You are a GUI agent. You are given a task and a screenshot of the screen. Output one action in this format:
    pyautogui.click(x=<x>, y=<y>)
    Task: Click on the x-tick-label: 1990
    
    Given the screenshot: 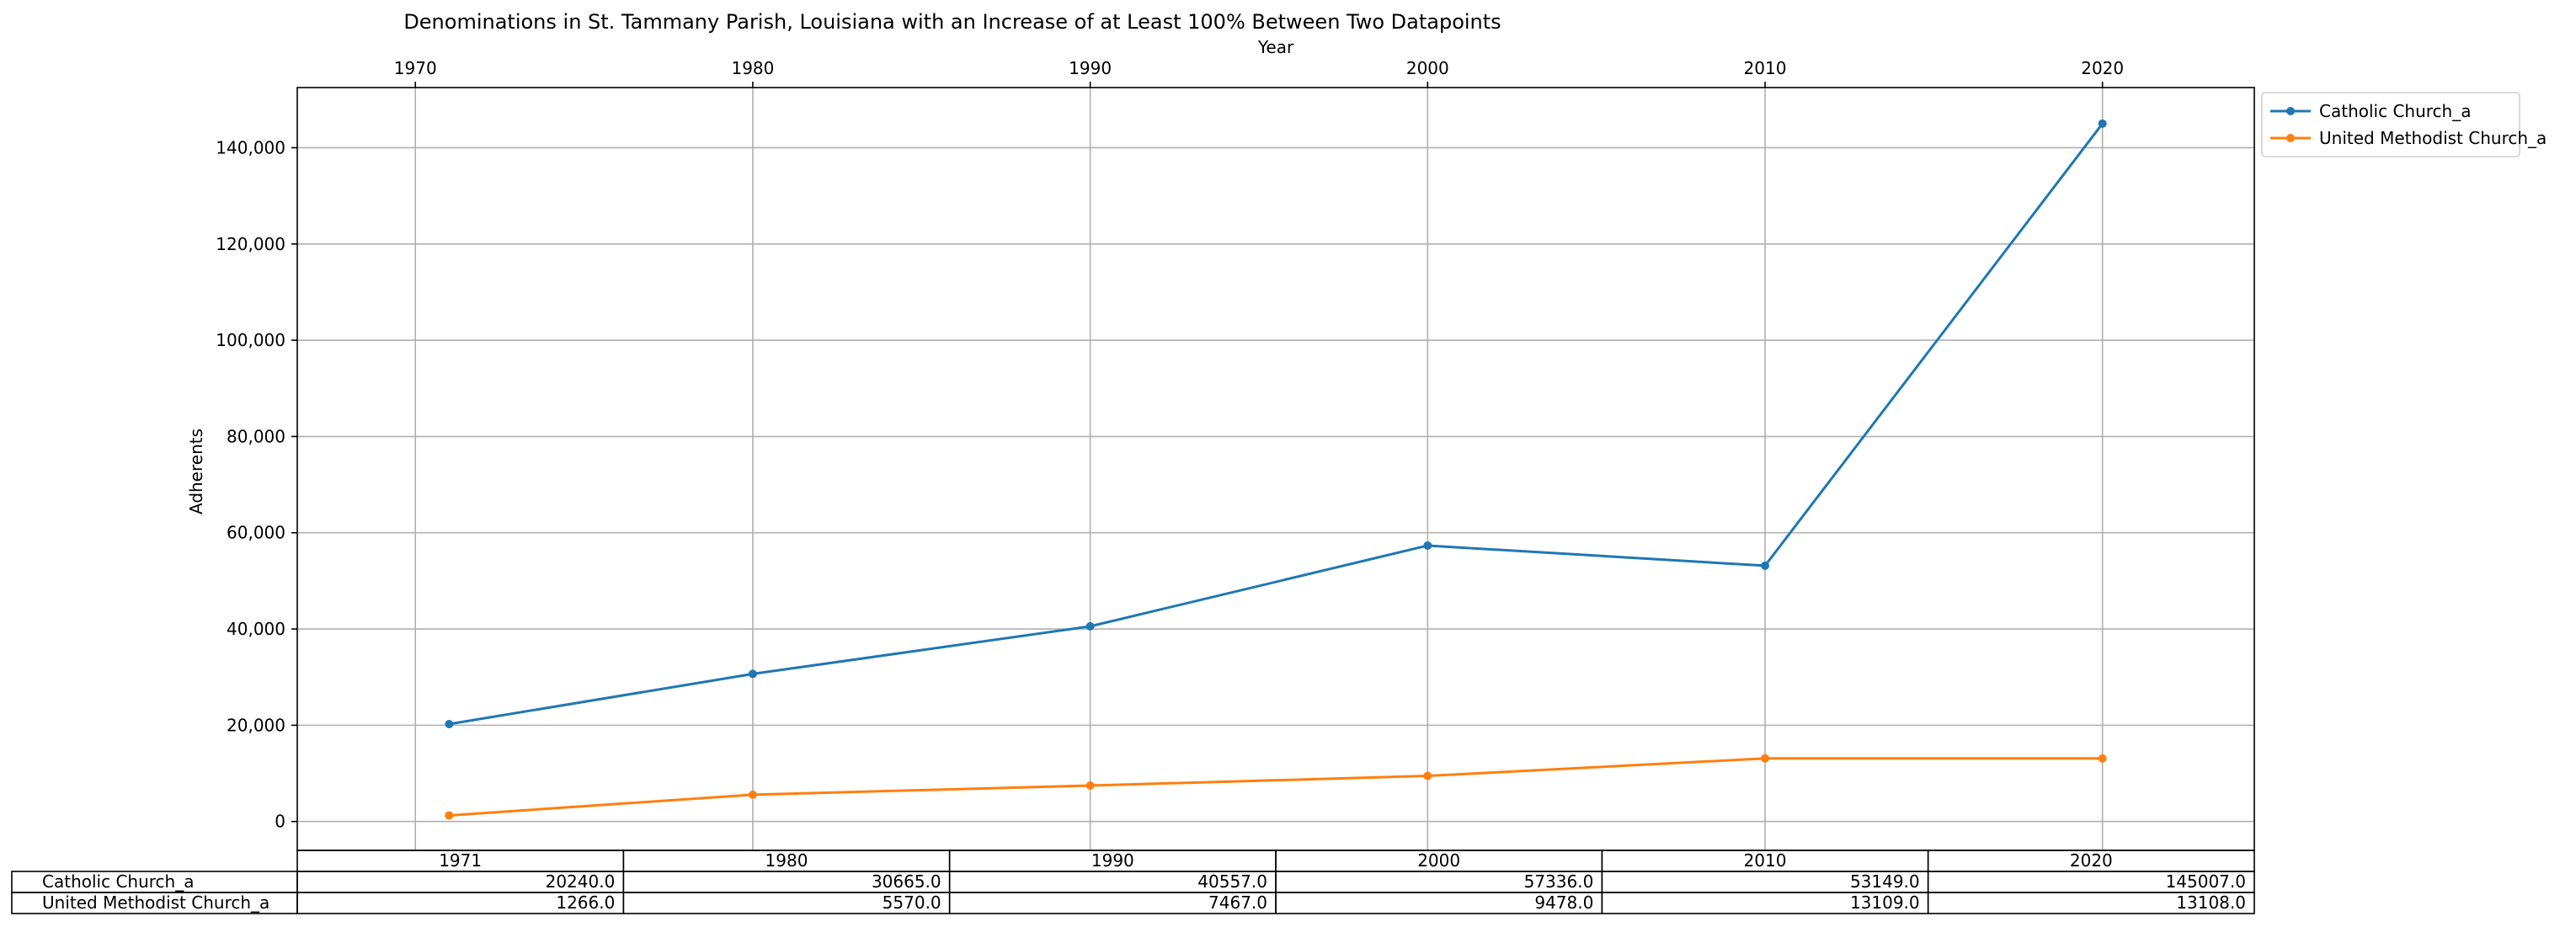 What is the action you would take?
    pyautogui.click(x=1090, y=68)
    